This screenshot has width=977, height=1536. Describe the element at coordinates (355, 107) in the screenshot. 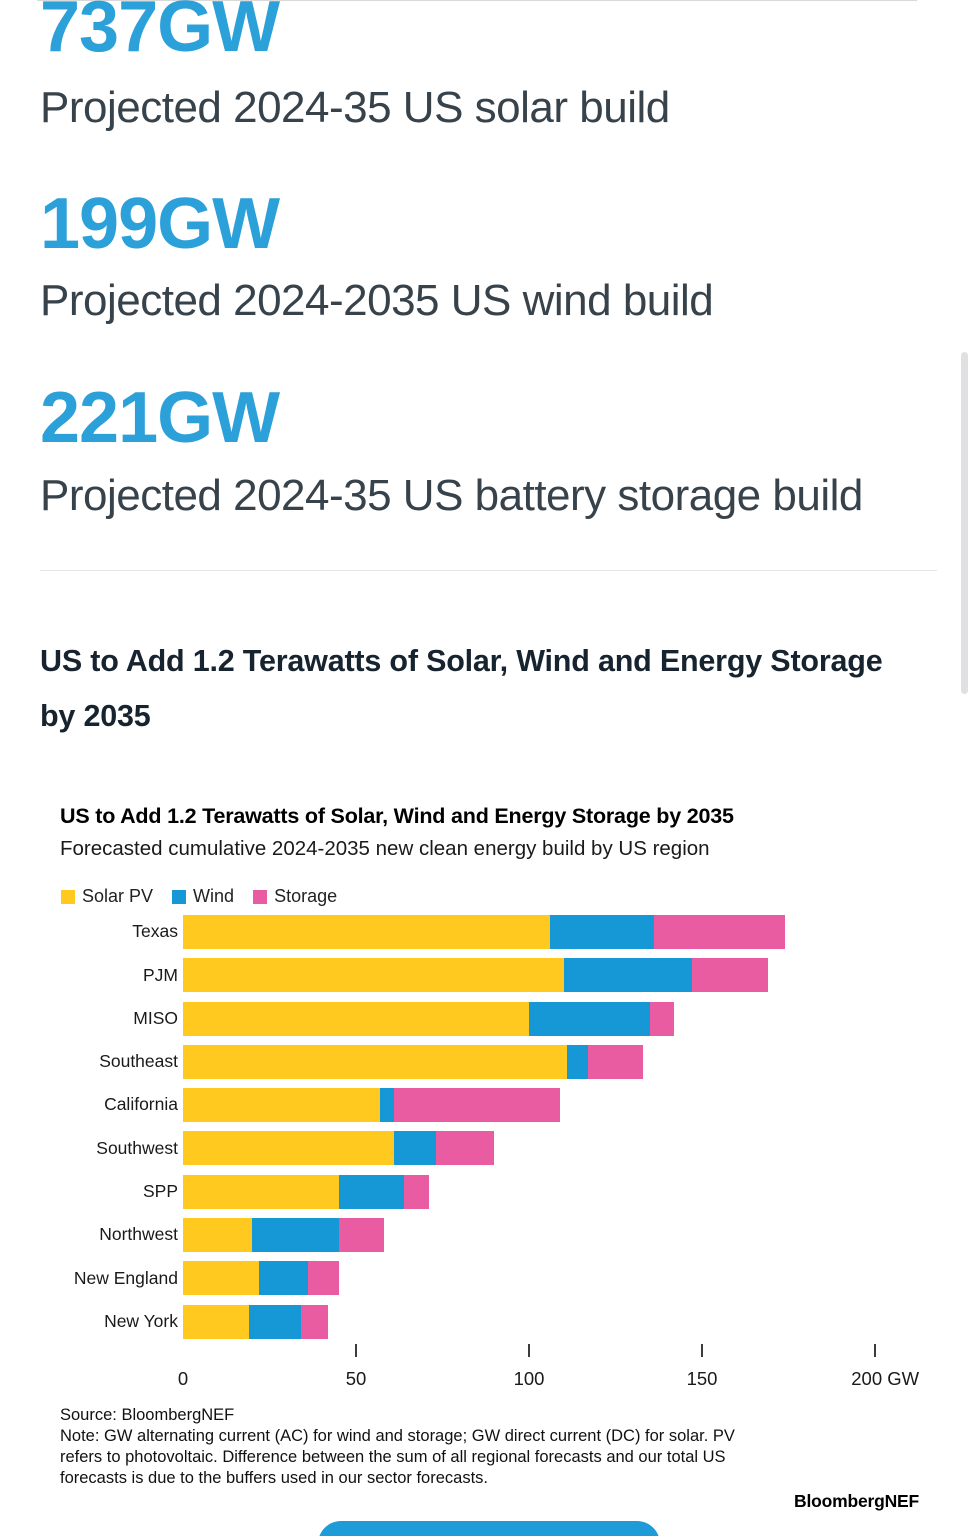

I see `stat-solar-label: Projected 2024-35 US solar build` at that location.